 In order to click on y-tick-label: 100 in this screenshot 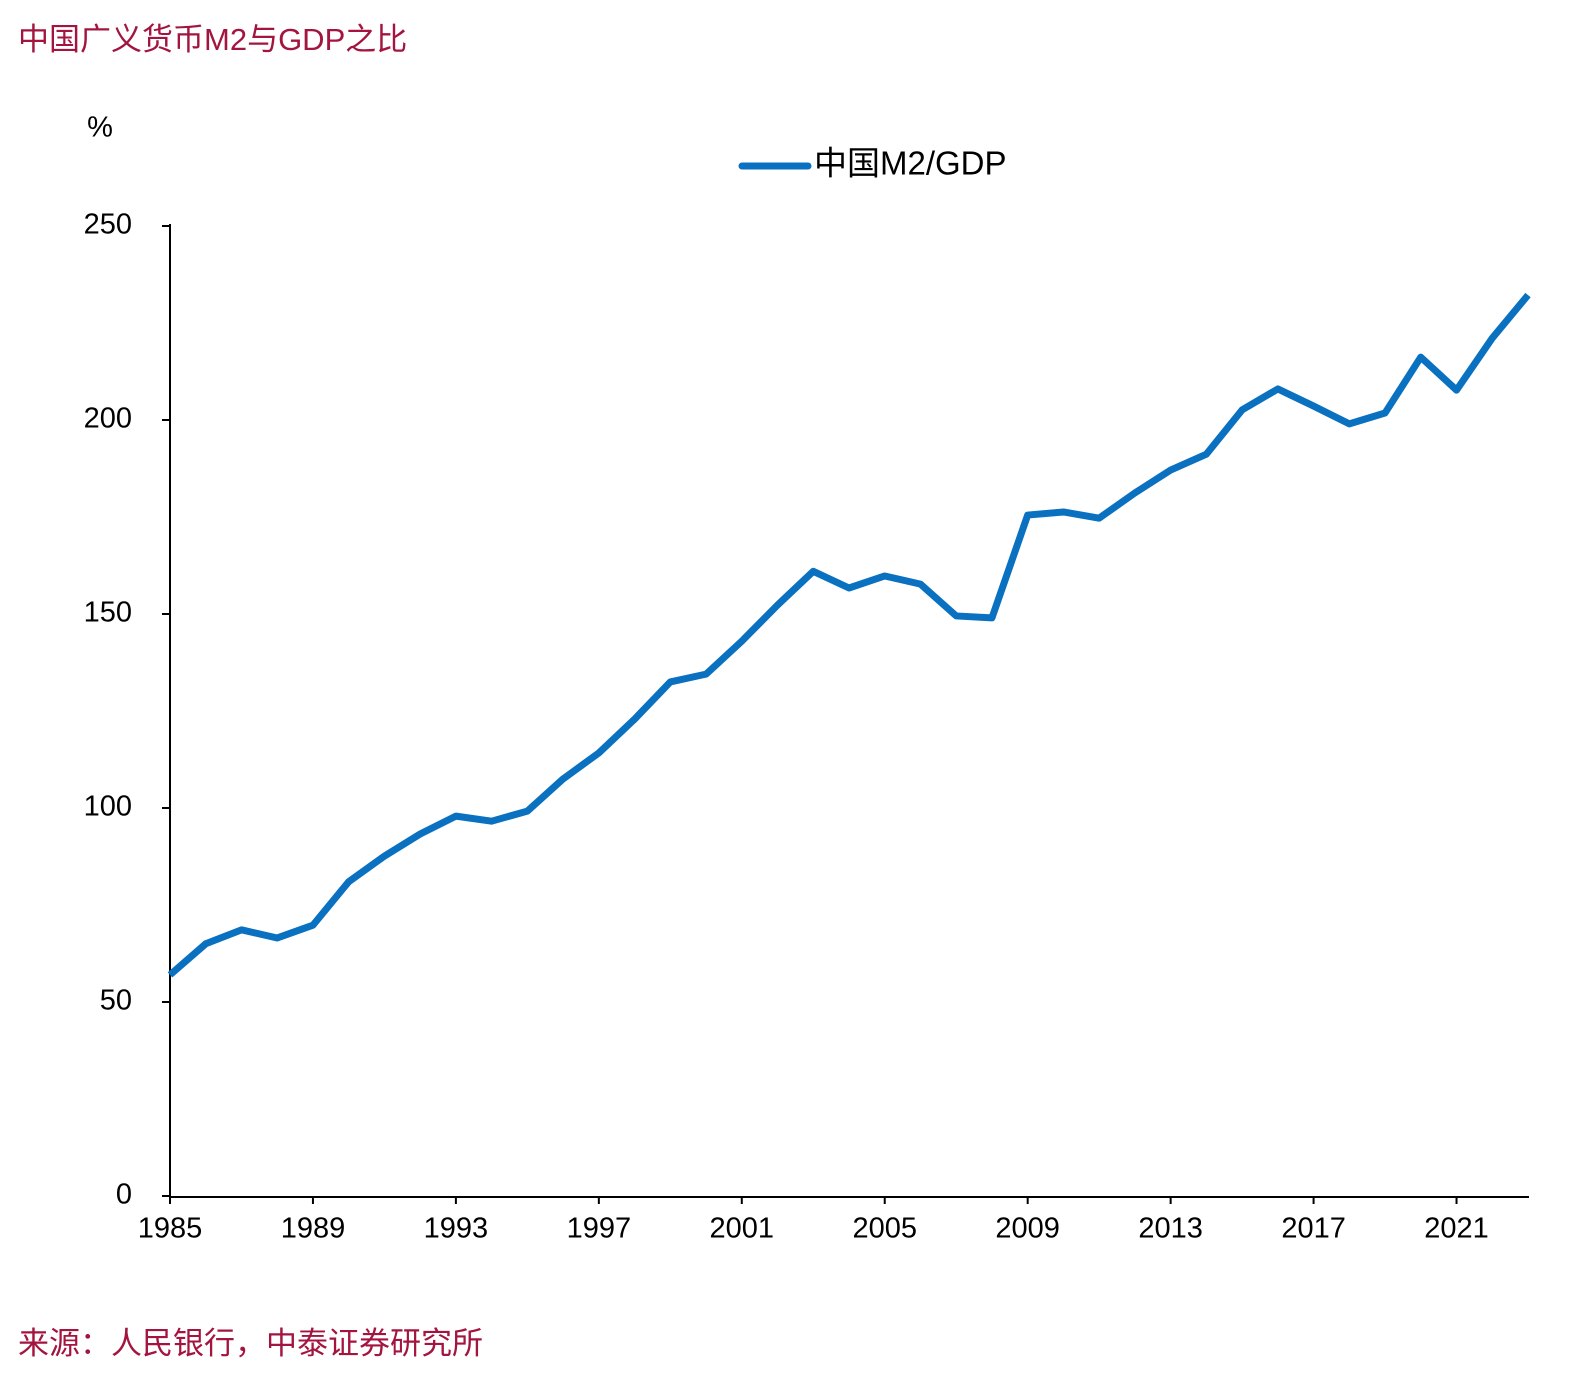, I will do `click(108, 807)`.